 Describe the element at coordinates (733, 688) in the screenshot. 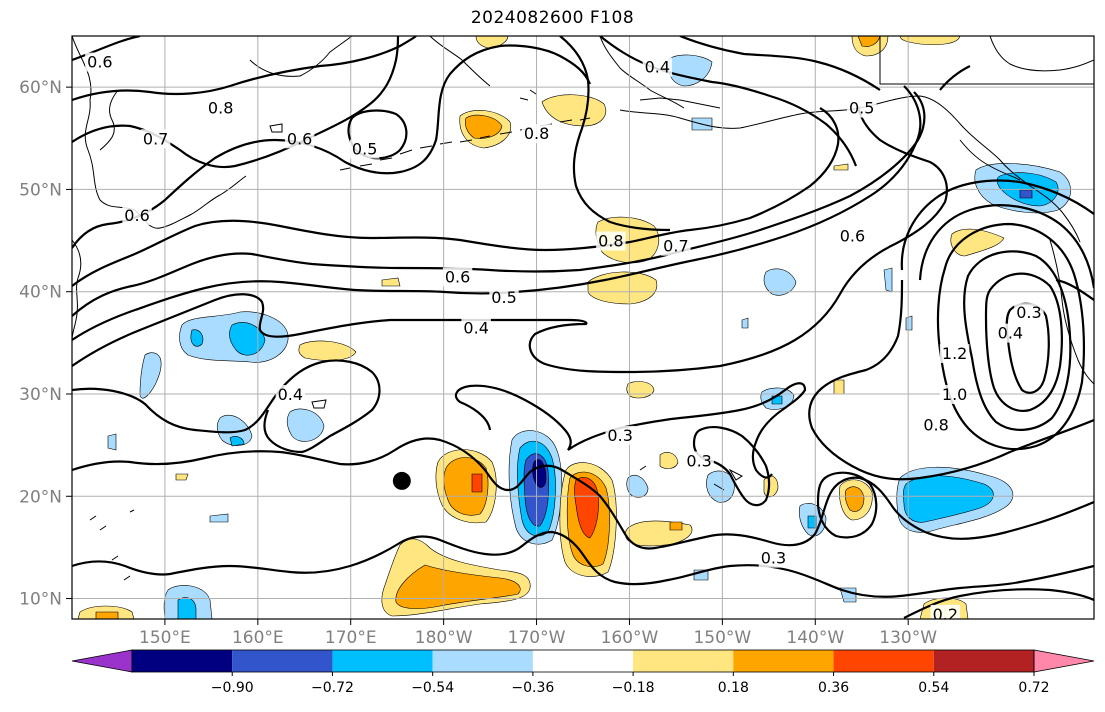

I see `colorbar-tick-label: 0.18` at that location.